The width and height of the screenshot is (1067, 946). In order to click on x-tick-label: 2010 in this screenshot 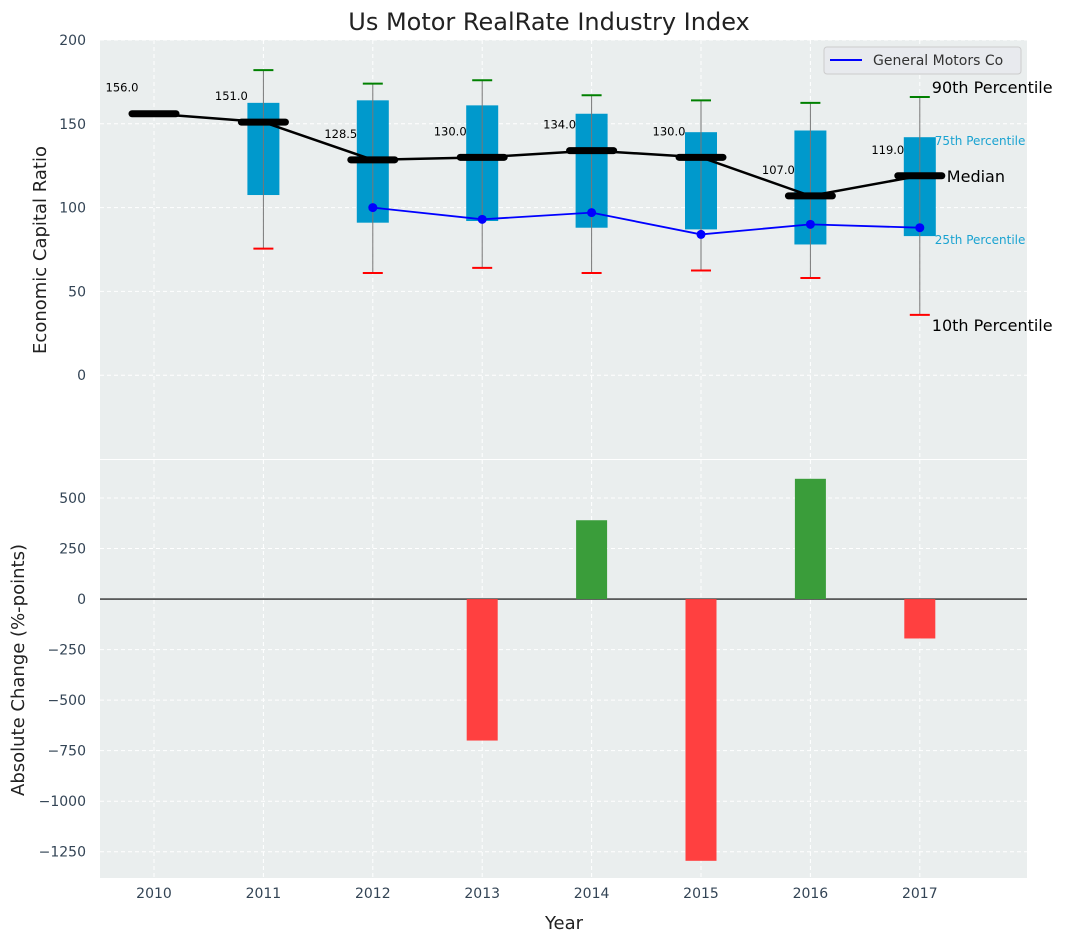, I will do `click(154, 894)`.